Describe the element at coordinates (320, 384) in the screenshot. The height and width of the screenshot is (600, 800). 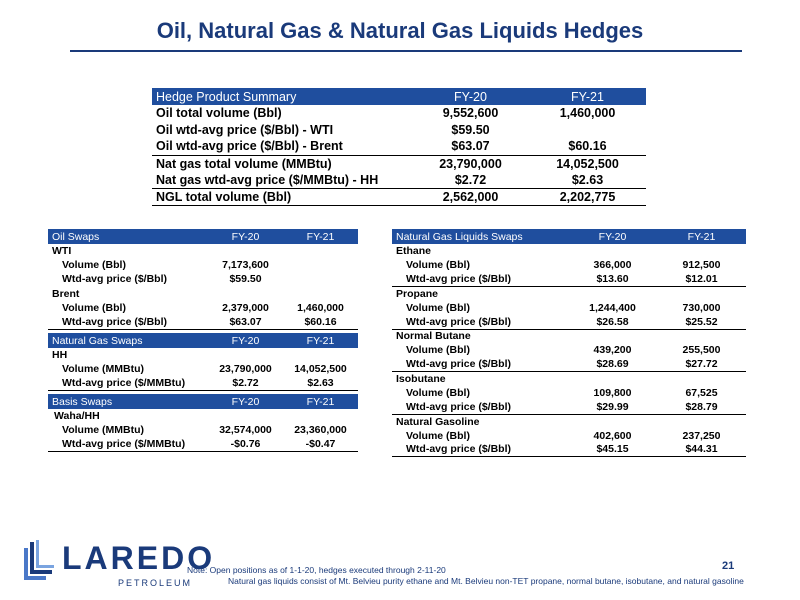
I see `cell-value: $2.63` at that location.